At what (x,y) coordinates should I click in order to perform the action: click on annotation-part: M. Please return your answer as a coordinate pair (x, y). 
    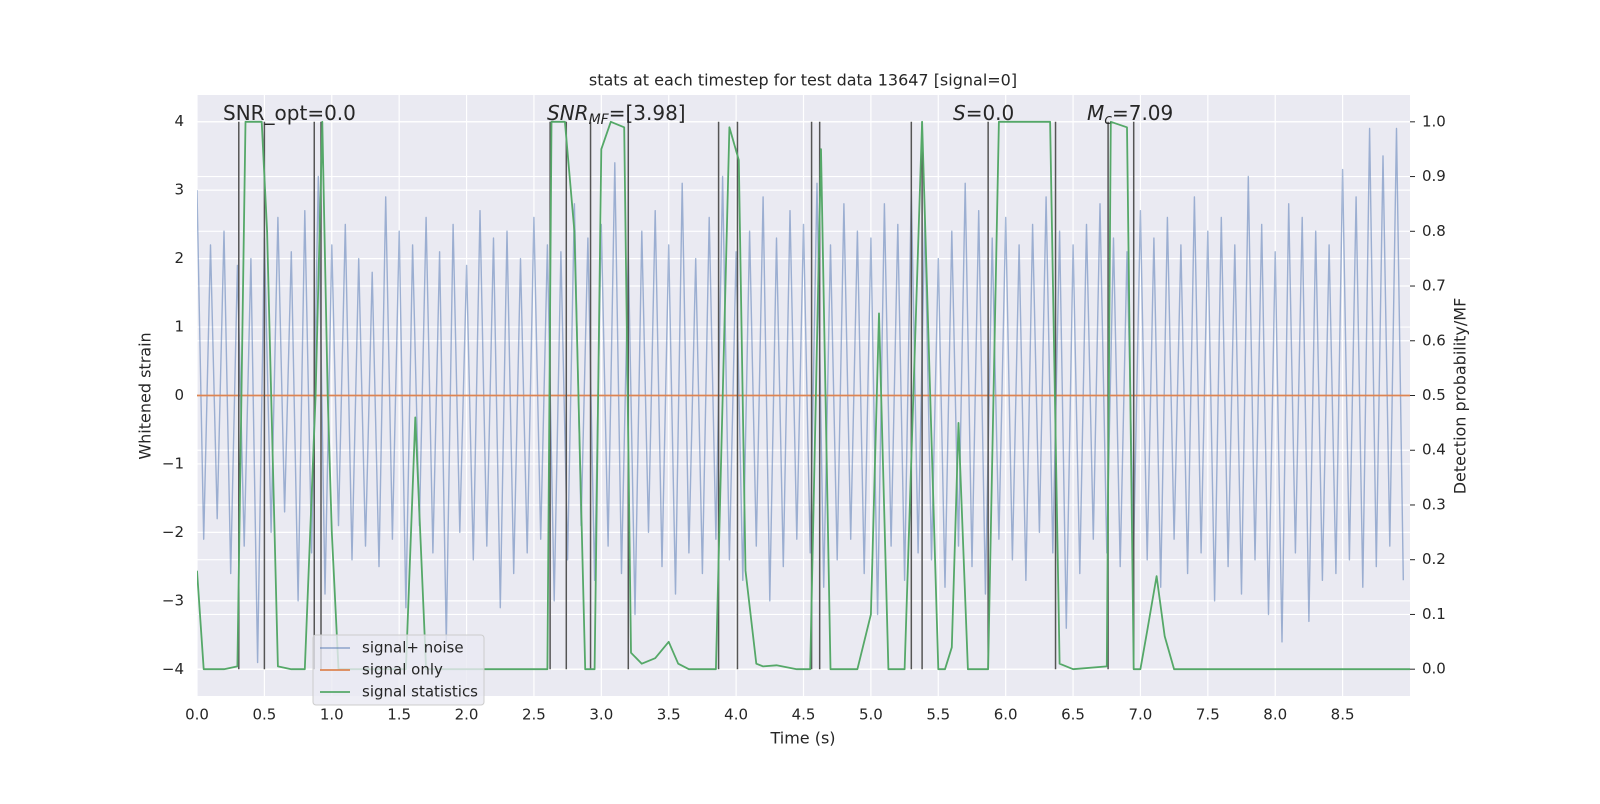
    Looking at the image, I should click on (1095, 113).